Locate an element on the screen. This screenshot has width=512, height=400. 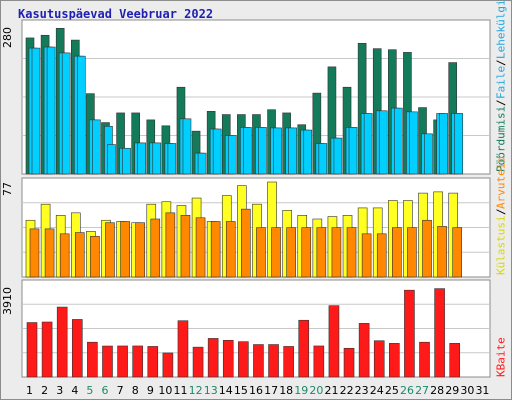
x-tick-label: 14 is located at coordinates (226, 390).